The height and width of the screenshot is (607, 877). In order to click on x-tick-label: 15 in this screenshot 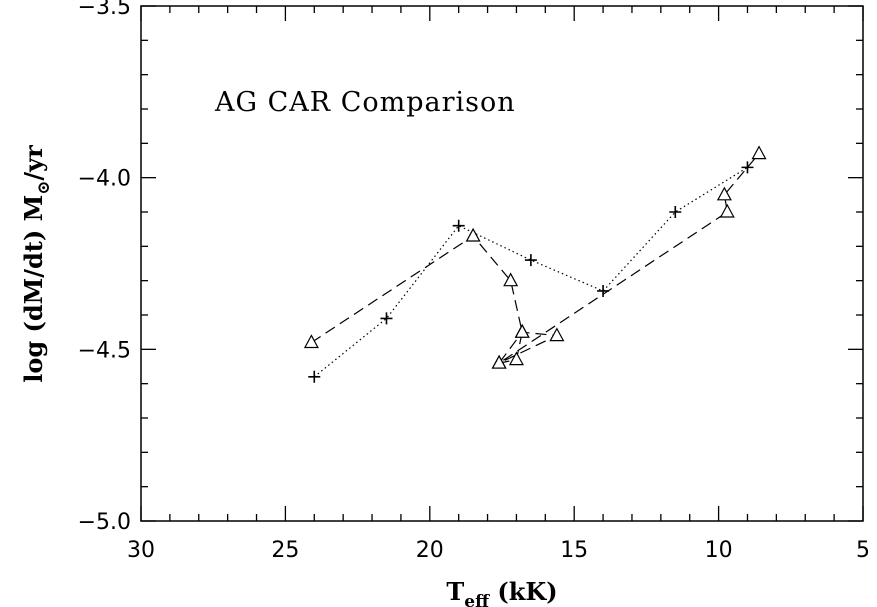, I will do `click(574, 550)`.